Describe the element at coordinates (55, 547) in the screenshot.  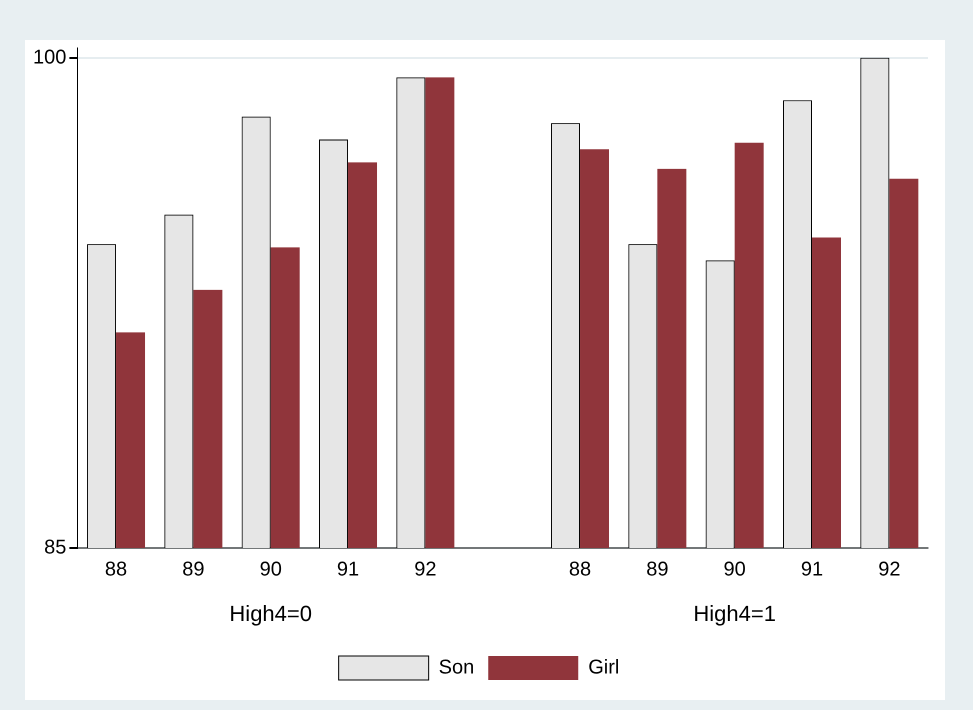
I see `y-tick-label: 85` at that location.